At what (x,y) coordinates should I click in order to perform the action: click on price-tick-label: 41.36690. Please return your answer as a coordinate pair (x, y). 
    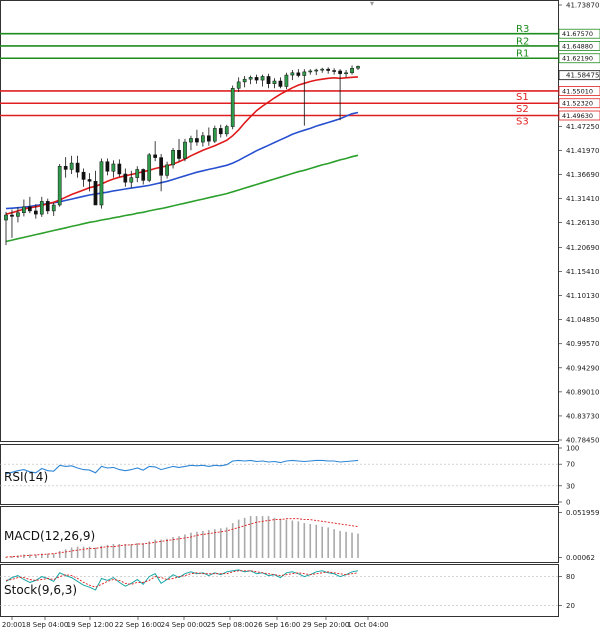
    Looking at the image, I should click on (582, 175).